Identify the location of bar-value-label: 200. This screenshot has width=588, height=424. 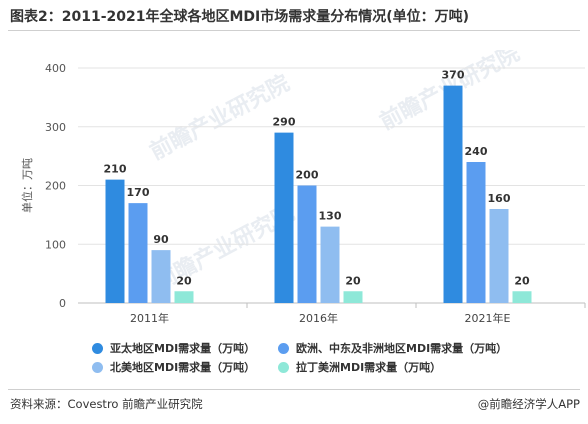
(307, 175).